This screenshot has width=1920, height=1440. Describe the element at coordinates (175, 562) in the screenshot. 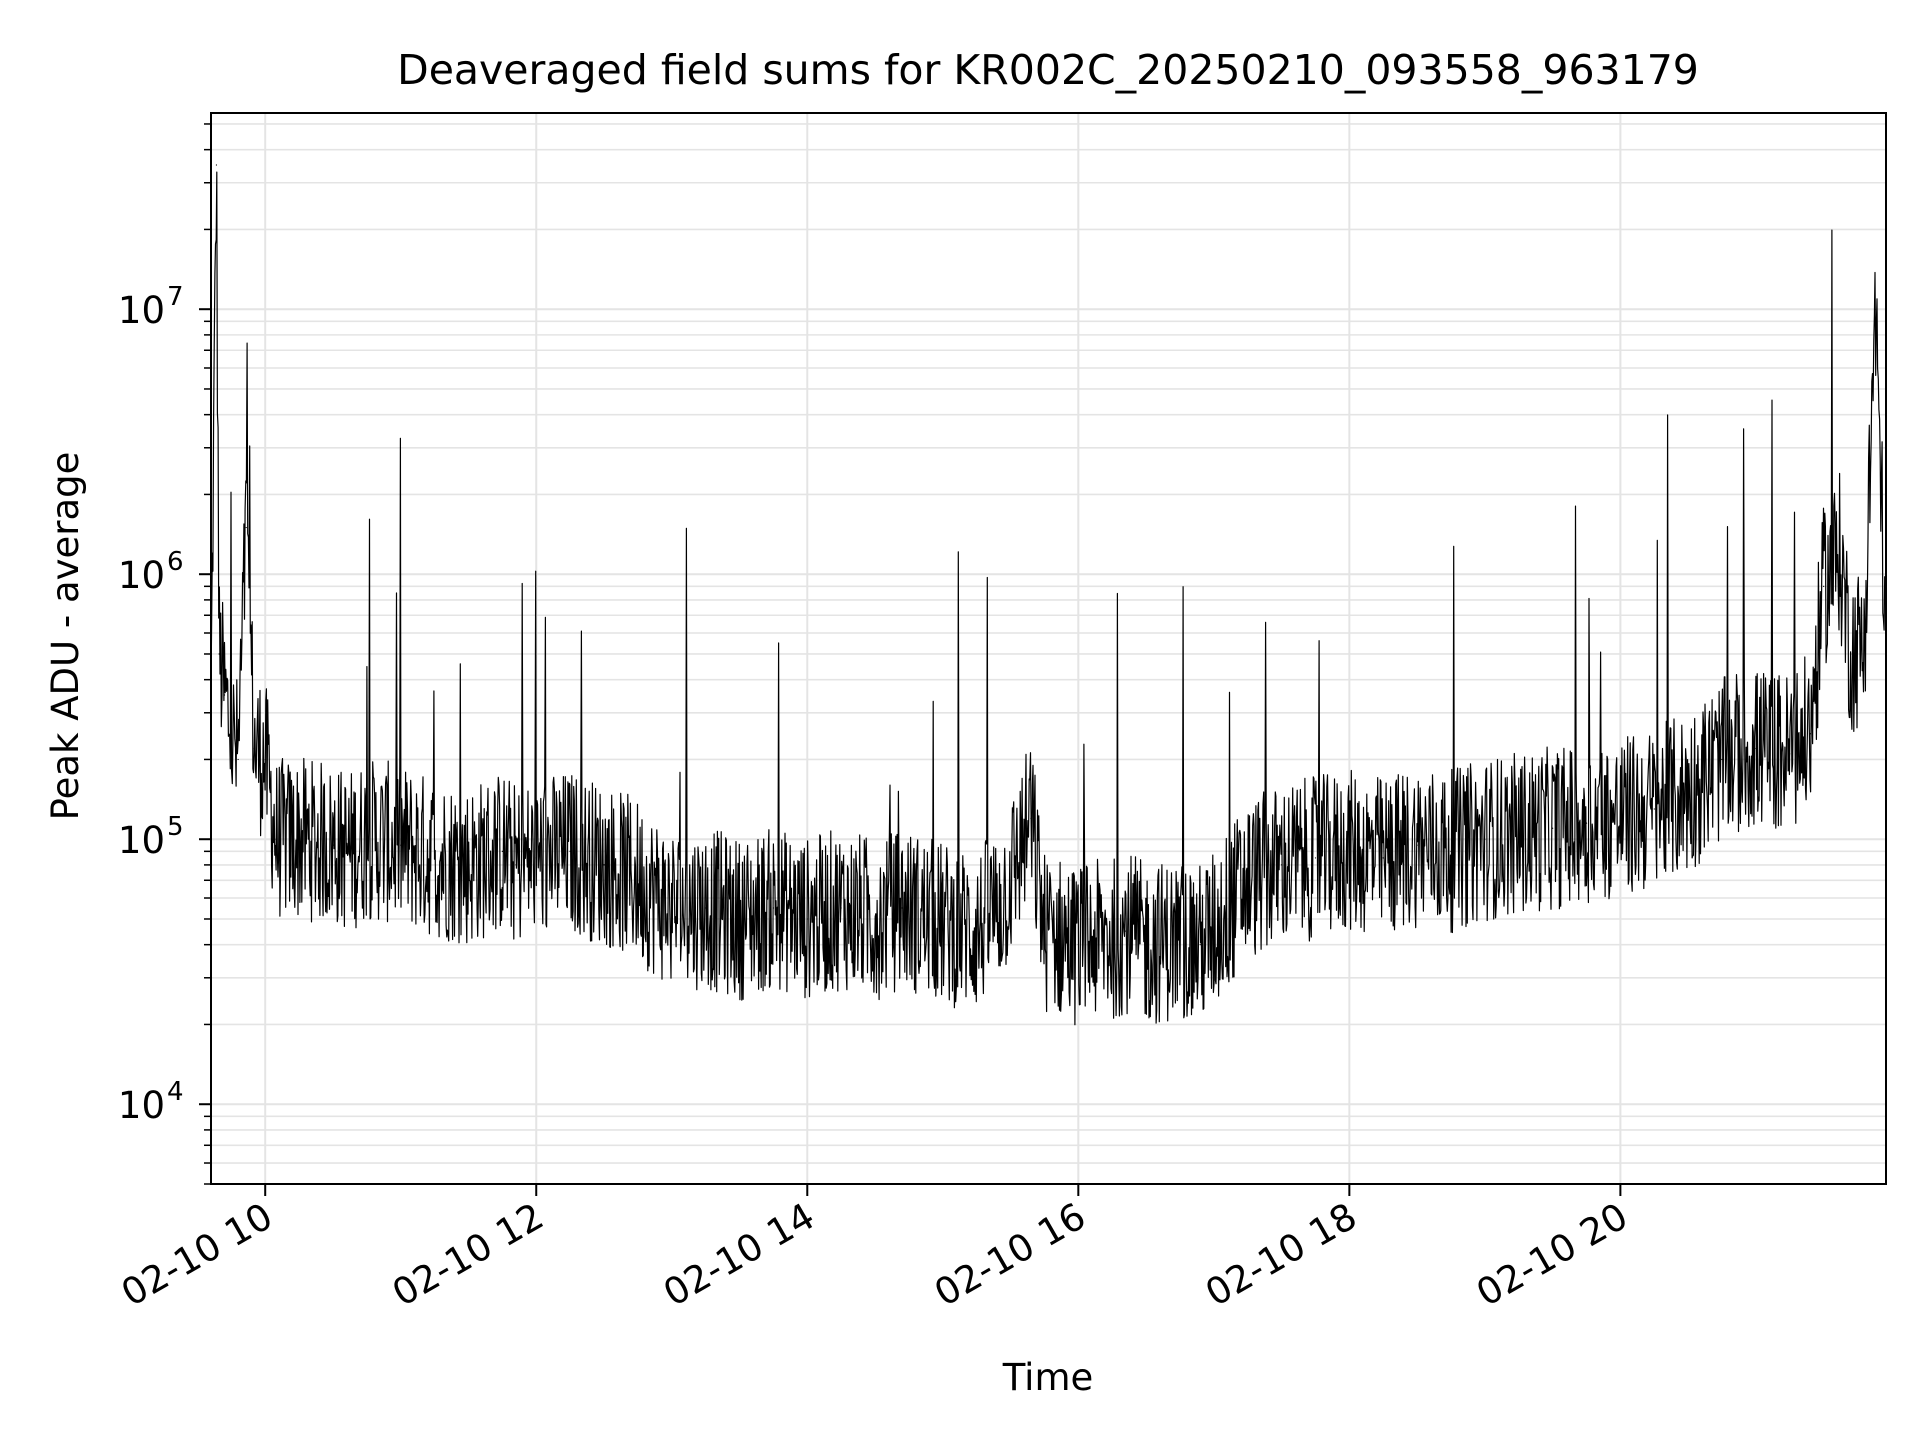

I see `y-tick-exponent: 6` at that location.